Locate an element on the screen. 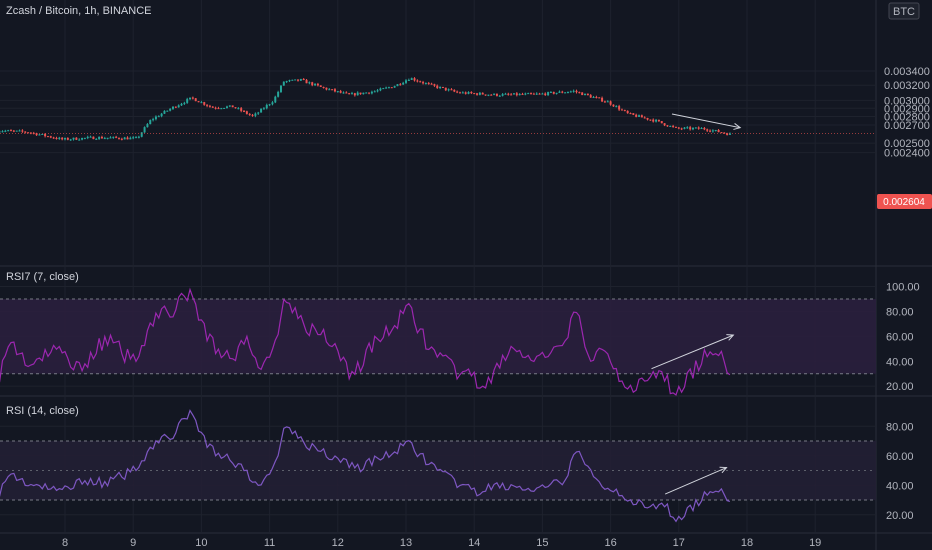 This screenshot has width=932, height=550. rsi7-trend-arrow is located at coordinates (692, 352).